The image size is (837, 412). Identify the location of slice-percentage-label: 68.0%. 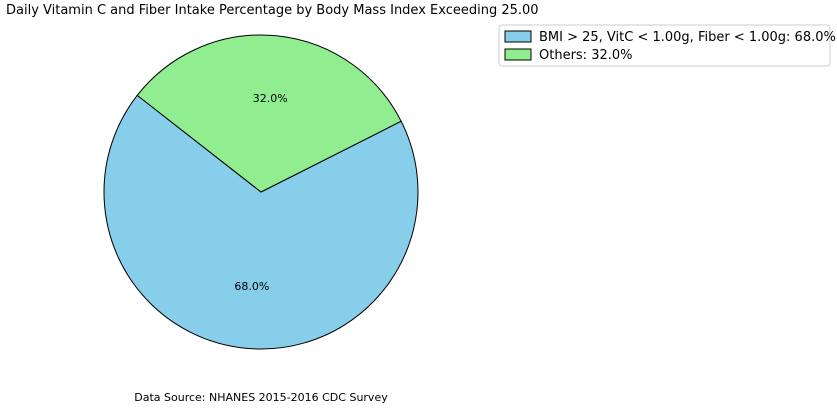
(251, 286).